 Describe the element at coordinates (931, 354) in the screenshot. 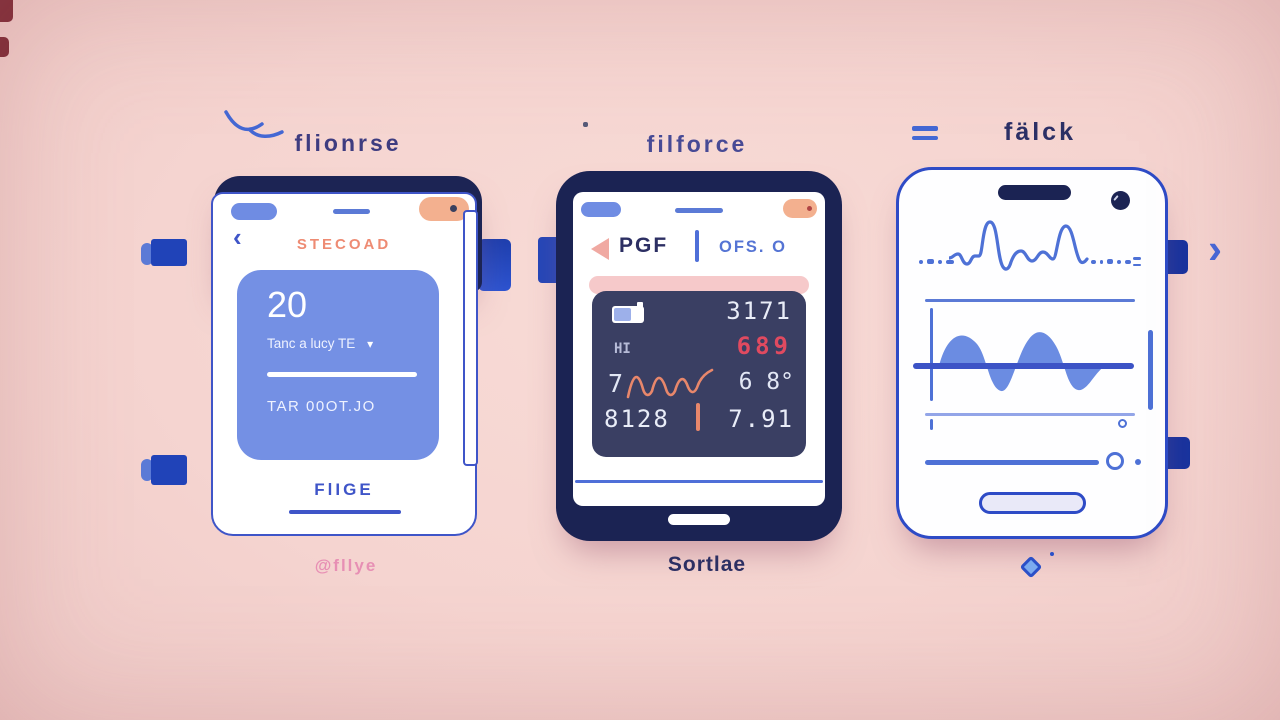

I see `chart-axis` at that location.